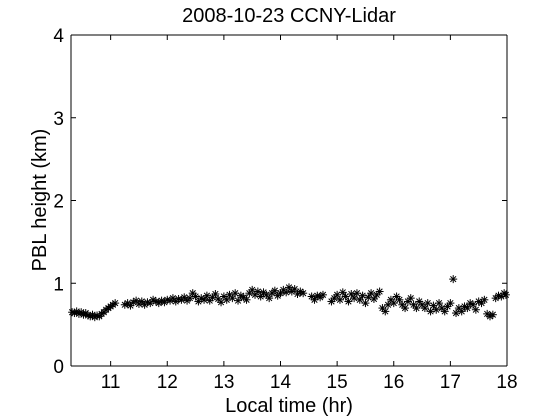 Image resolution: width=560 pixels, height=420 pixels. I want to click on data-markers, so click(289, 298).